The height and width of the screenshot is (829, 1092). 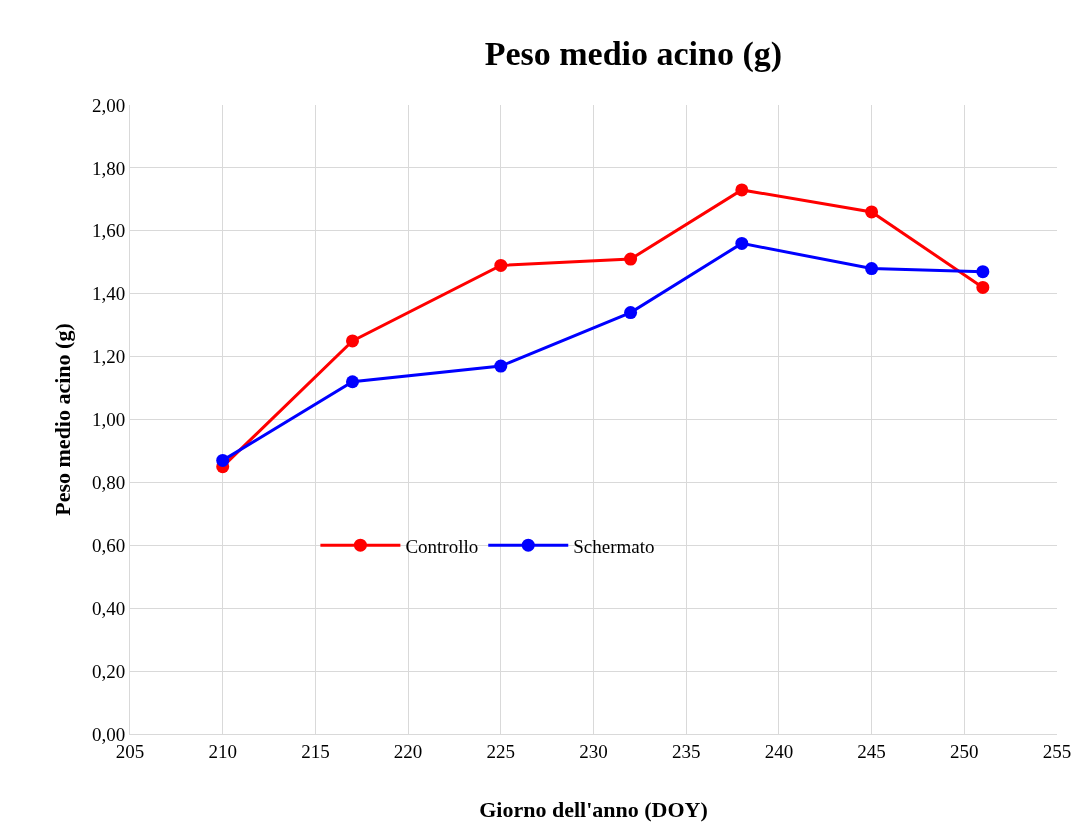 I want to click on x-tick-label: 220, so click(x=408, y=751).